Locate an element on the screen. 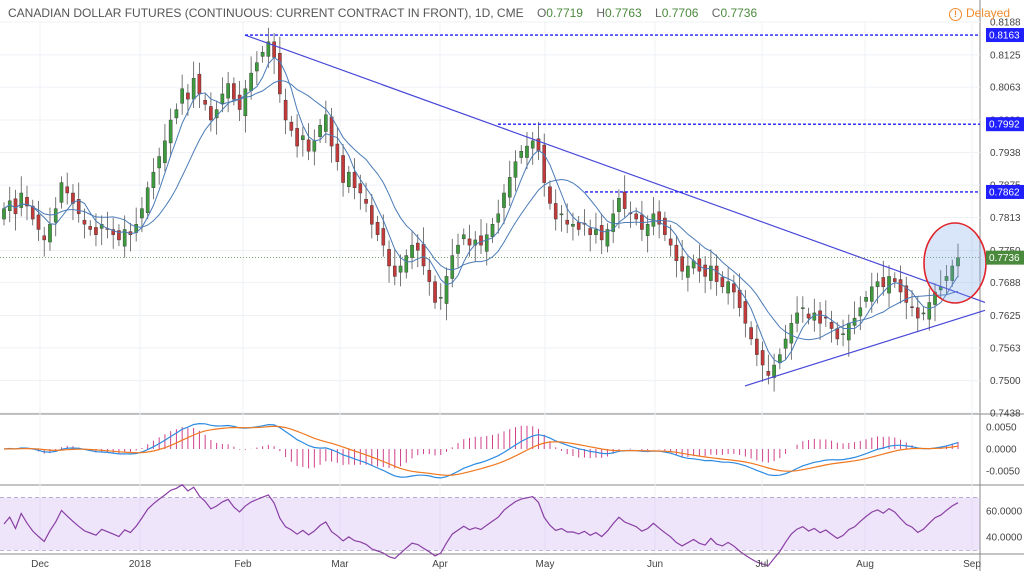 This screenshot has width=1024, height=571. y-tick-label: 0.8063 is located at coordinates (1005, 88).